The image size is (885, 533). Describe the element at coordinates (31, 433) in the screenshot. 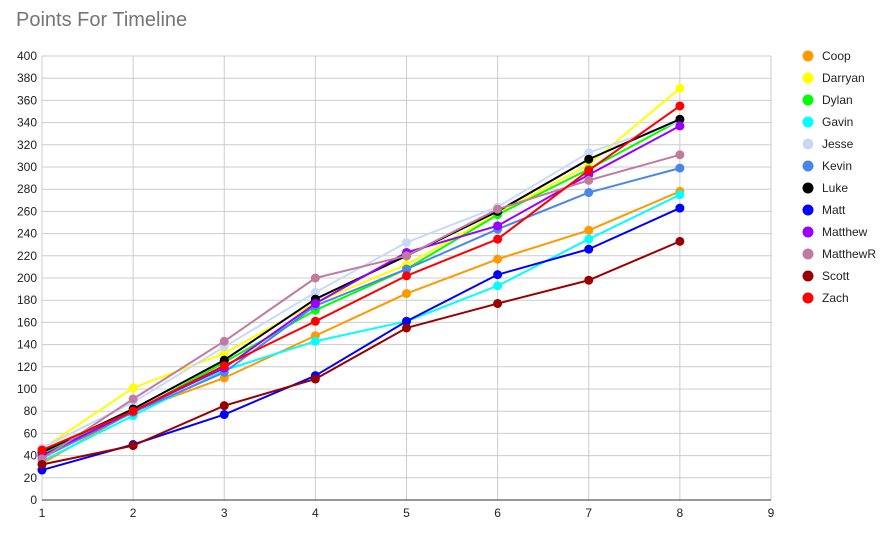

I see `y-tick-label: 60` at that location.